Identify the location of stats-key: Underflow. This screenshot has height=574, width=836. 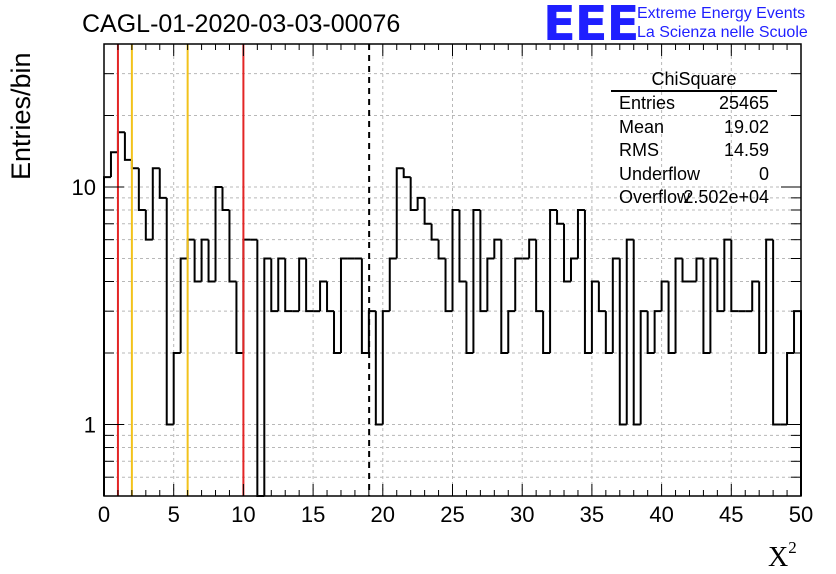
(660, 173).